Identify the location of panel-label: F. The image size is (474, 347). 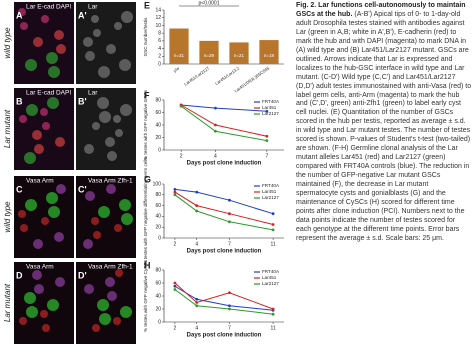
(147, 95).